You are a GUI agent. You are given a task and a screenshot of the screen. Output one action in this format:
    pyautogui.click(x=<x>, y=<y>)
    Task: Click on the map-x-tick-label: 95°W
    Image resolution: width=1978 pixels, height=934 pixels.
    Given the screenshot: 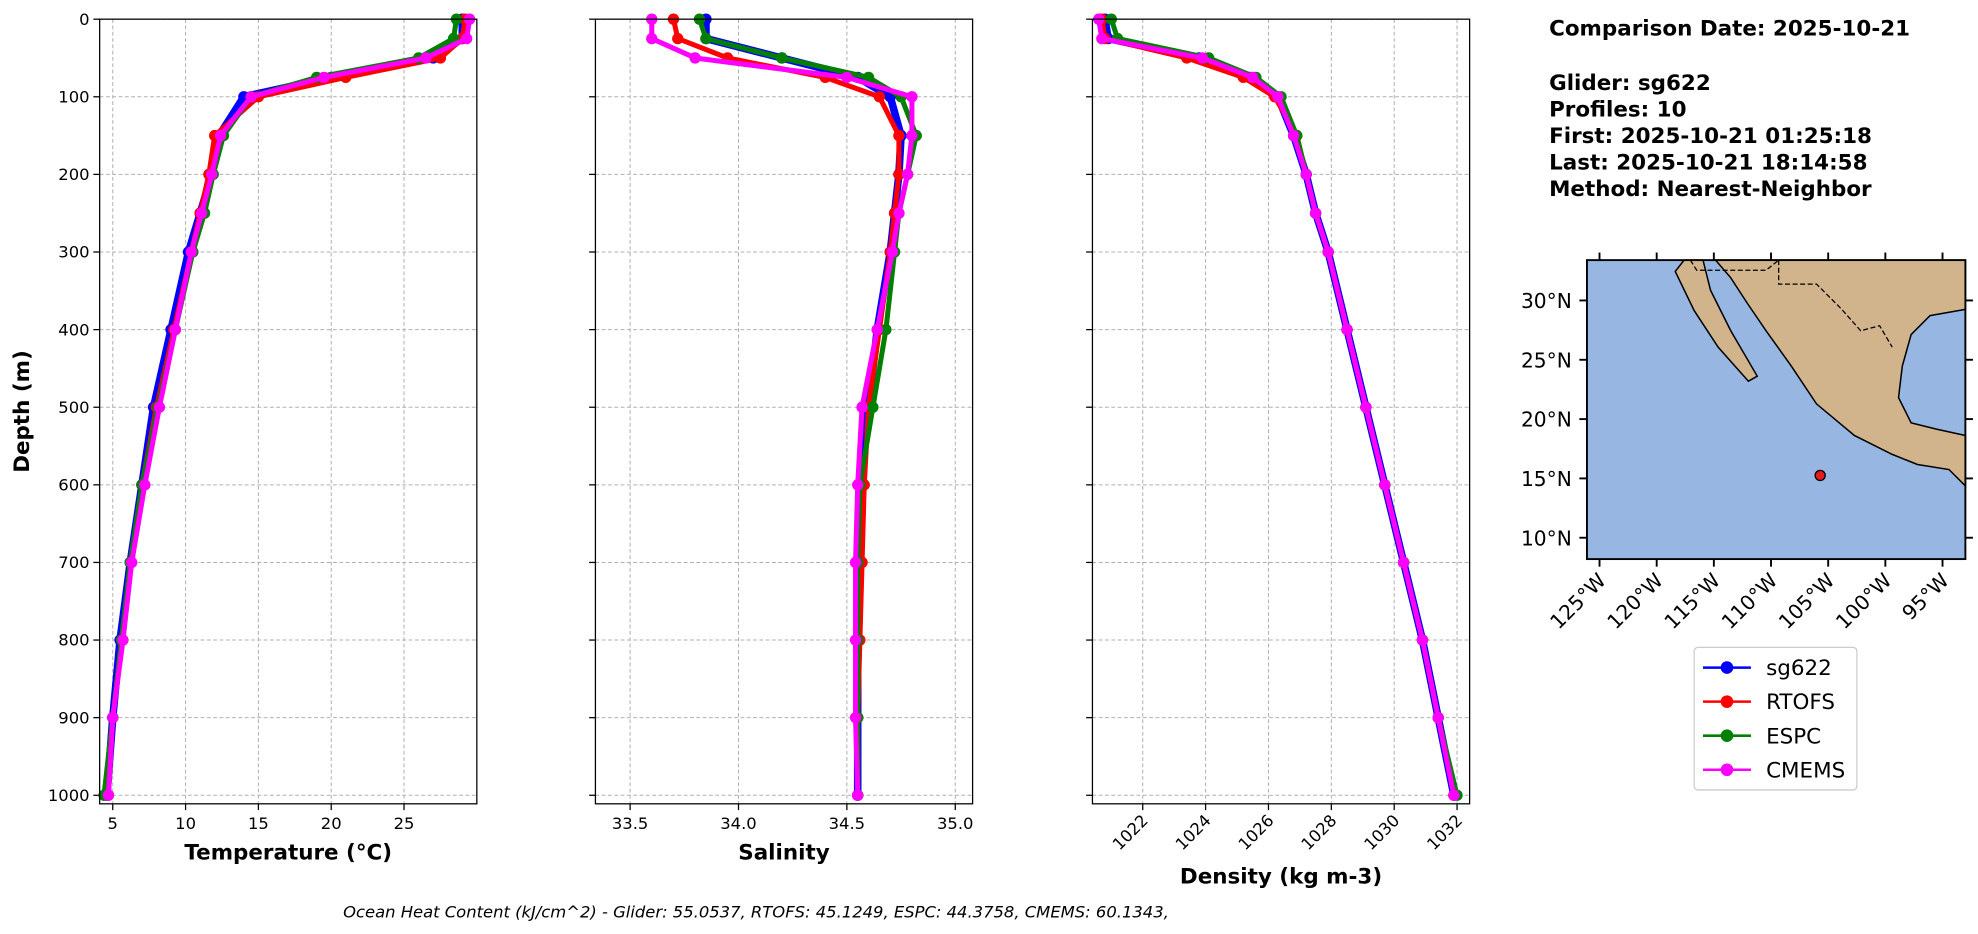 What is the action you would take?
    pyautogui.click(x=1925, y=596)
    